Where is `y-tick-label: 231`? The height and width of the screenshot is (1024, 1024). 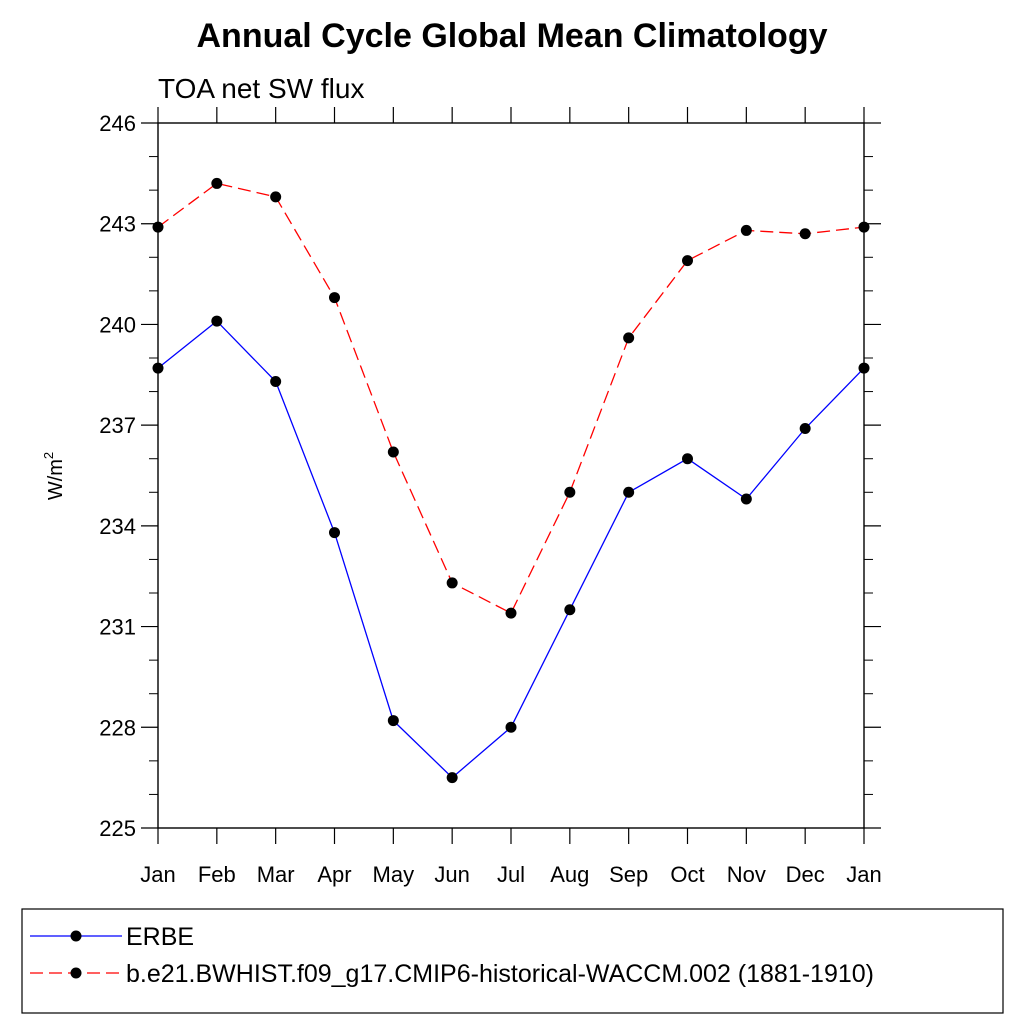 y-tick-label: 231 is located at coordinates (117, 627).